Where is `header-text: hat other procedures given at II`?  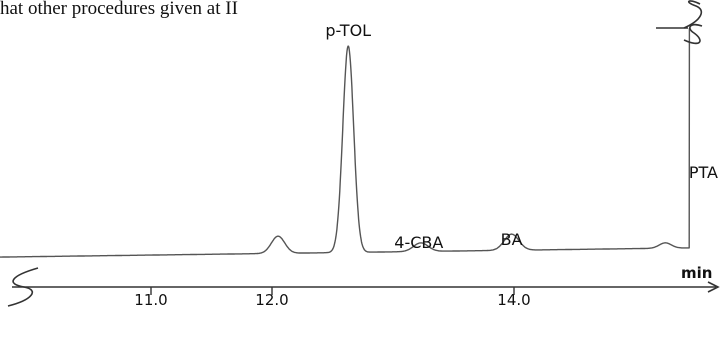
header-text: hat other procedures given at II is located at coordinates (119, 9).